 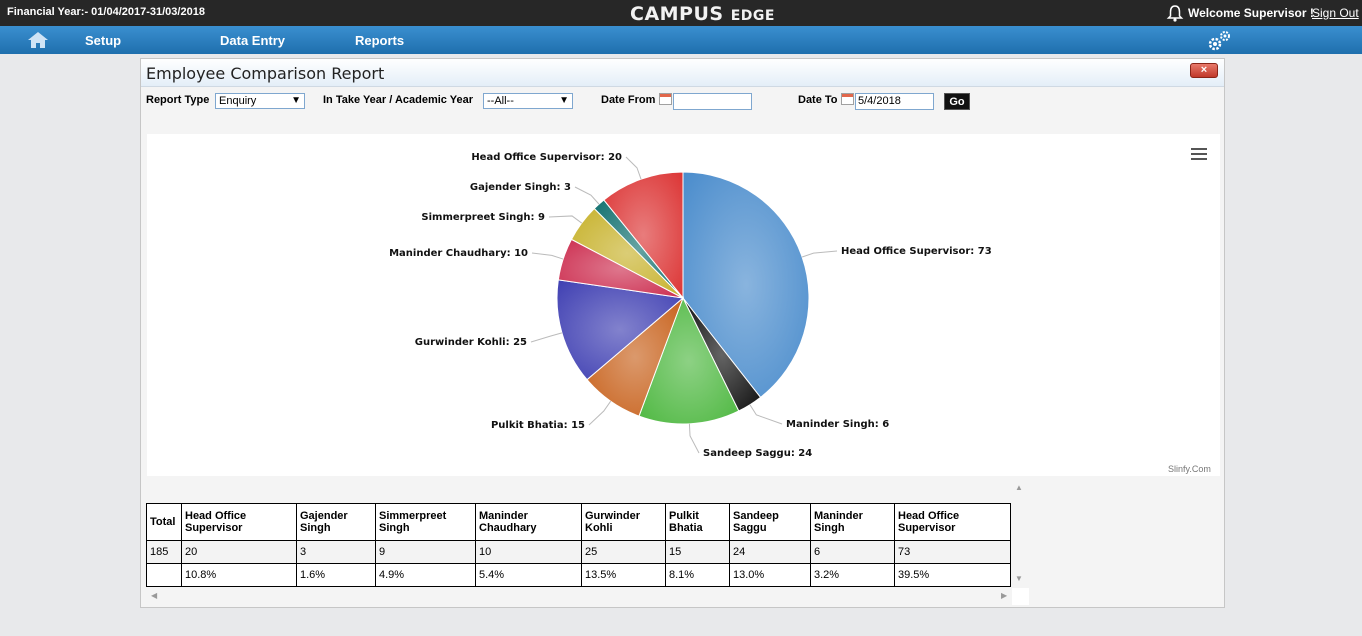 What do you see at coordinates (757, 453) in the screenshot?
I see `pie-data-label: Sandeep Saggu: 24` at bounding box center [757, 453].